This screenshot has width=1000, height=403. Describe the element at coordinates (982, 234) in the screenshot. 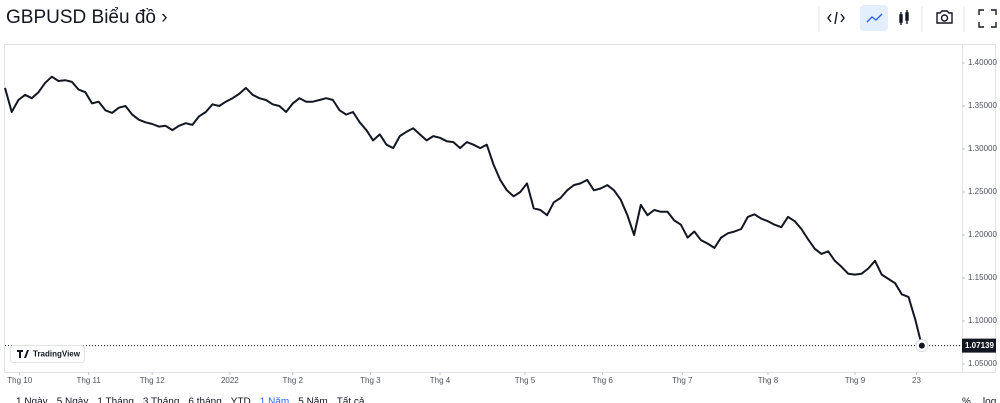

I see `y-tick-label: 1.20000` at that location.